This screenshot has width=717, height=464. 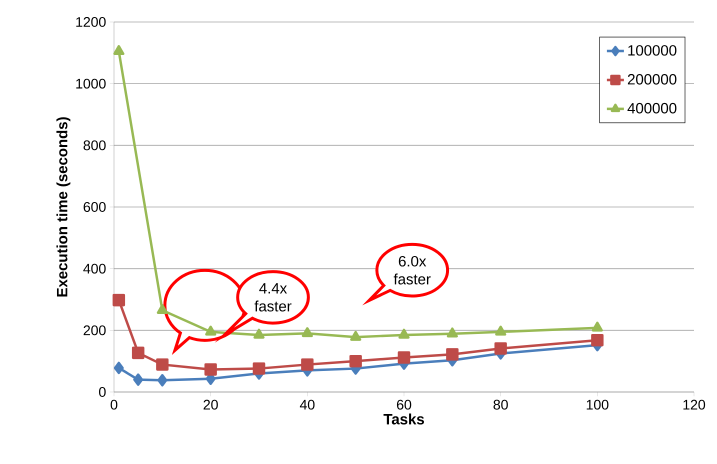 I want to click on y-tick-label: 800, so click(x=95, y=145).